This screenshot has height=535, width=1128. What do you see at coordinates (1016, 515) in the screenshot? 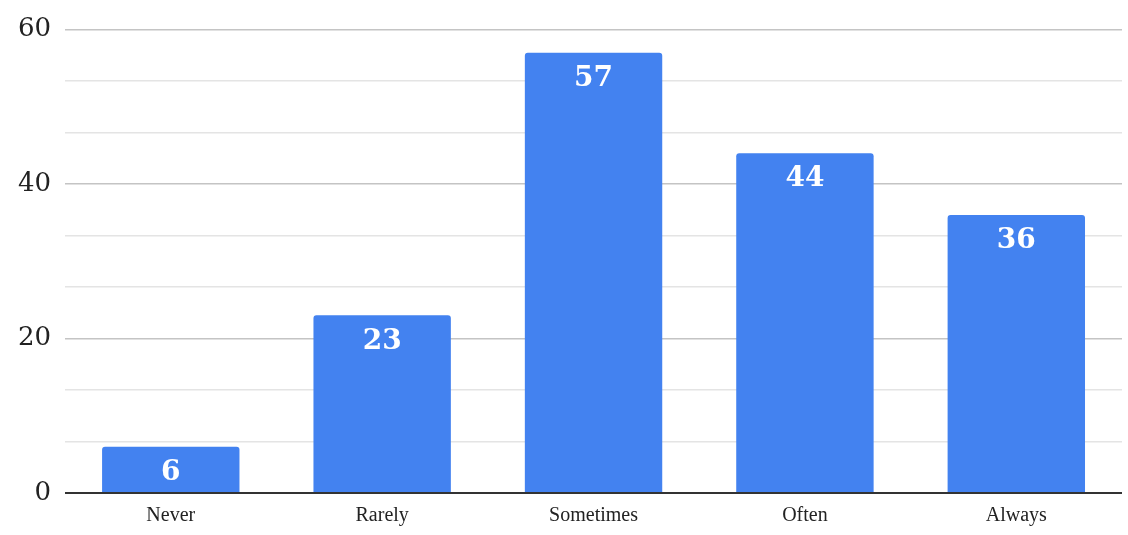
I see `x-tick-label: Always` at bounding box center [1016, 515].